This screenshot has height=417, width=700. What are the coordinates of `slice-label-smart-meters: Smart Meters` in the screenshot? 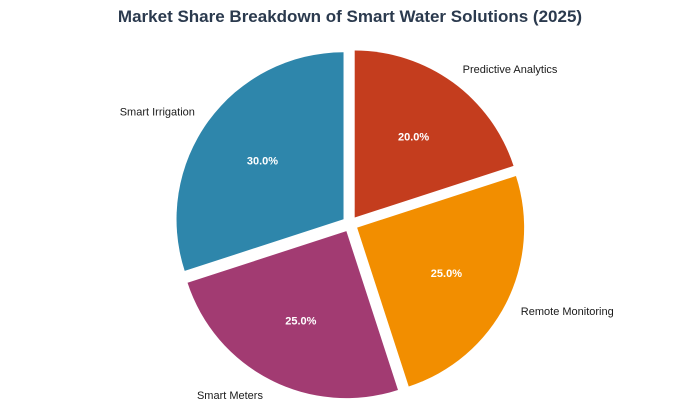 It's located at (230, 396).